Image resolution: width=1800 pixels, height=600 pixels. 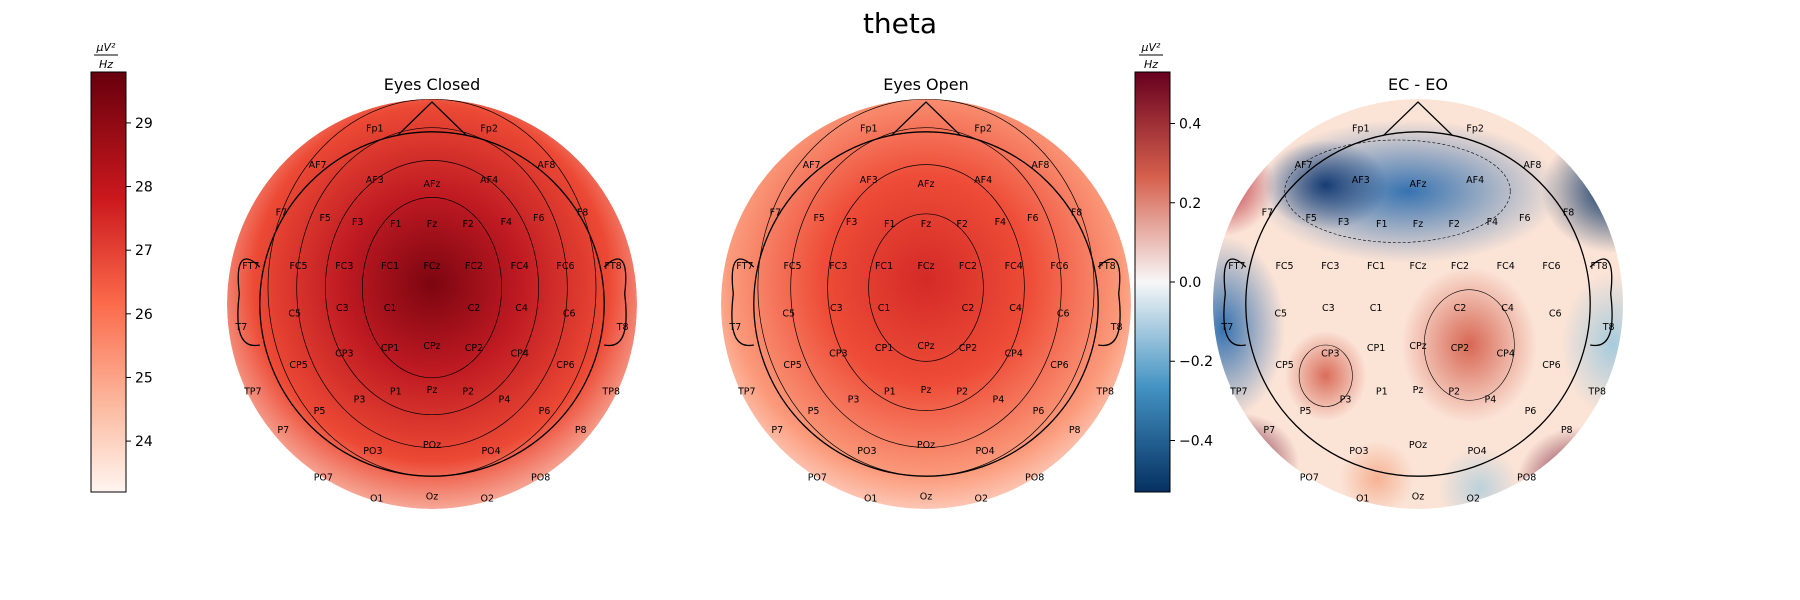 What do you see at coordinates (776, 212) in the screenshot?
I see `sensor-label: F7` at bounding box center [776, 212].